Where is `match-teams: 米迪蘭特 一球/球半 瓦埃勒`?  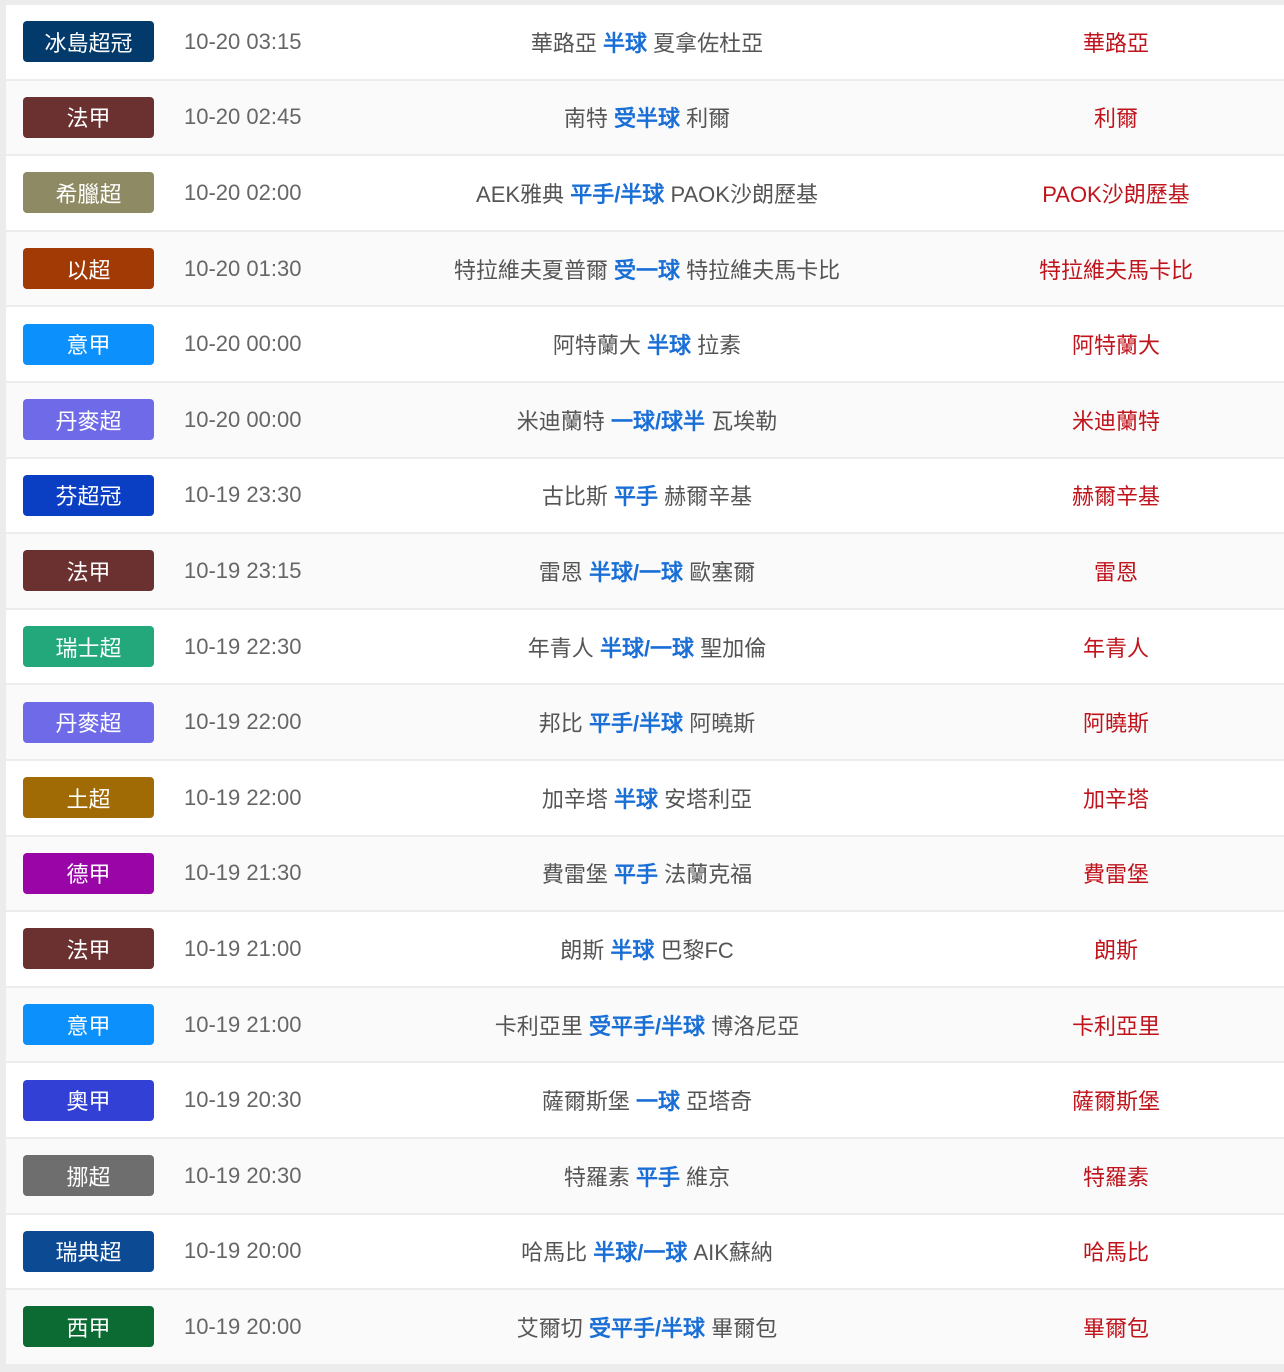
match-teams: 米迪蘭特 一球/球半 瓦埃勒 is located at coordinates (647, 420).